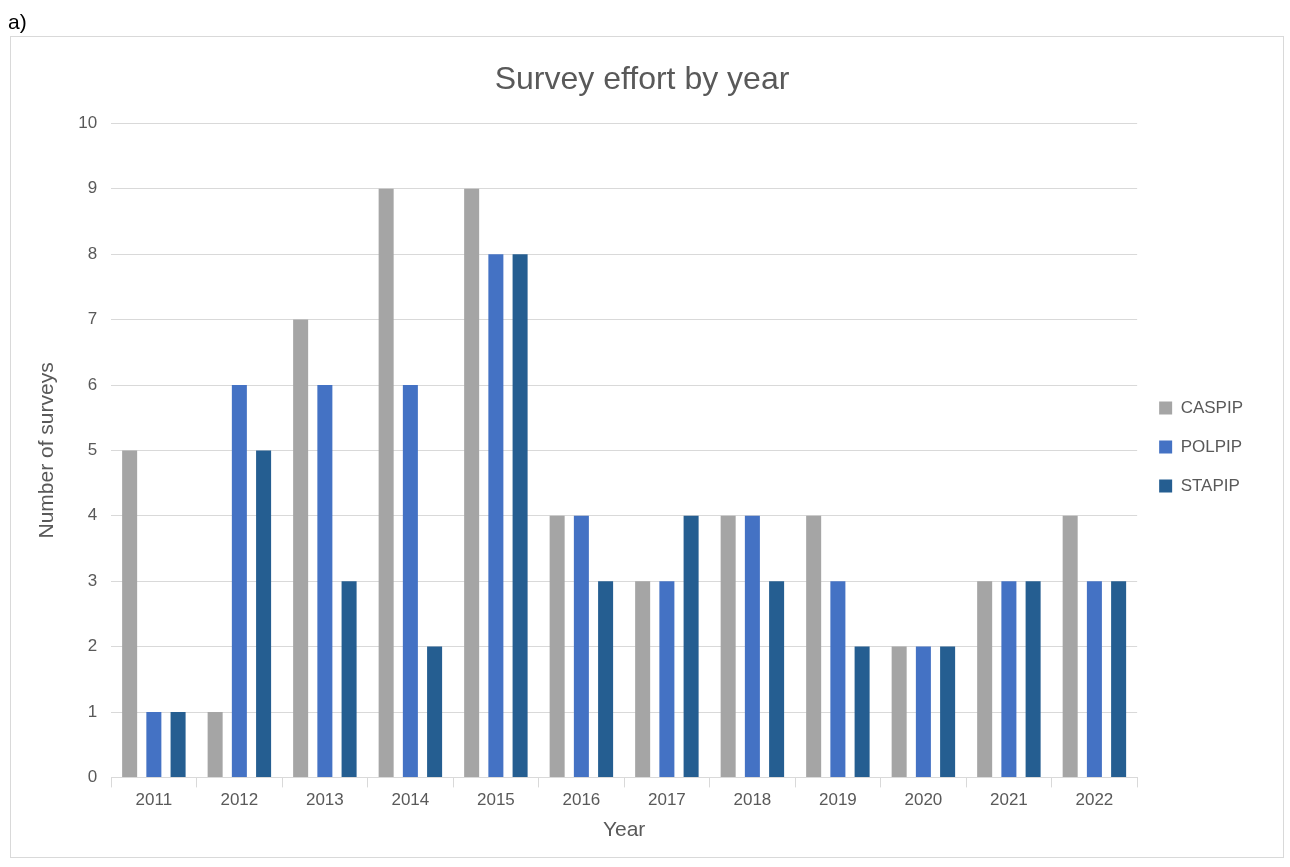 This screenshot has height=867, width=1290. What do you see at coordinates (923, 800) in the screenshot?
I see `x-tick-label: 2020` at bounding box center [923, 800].